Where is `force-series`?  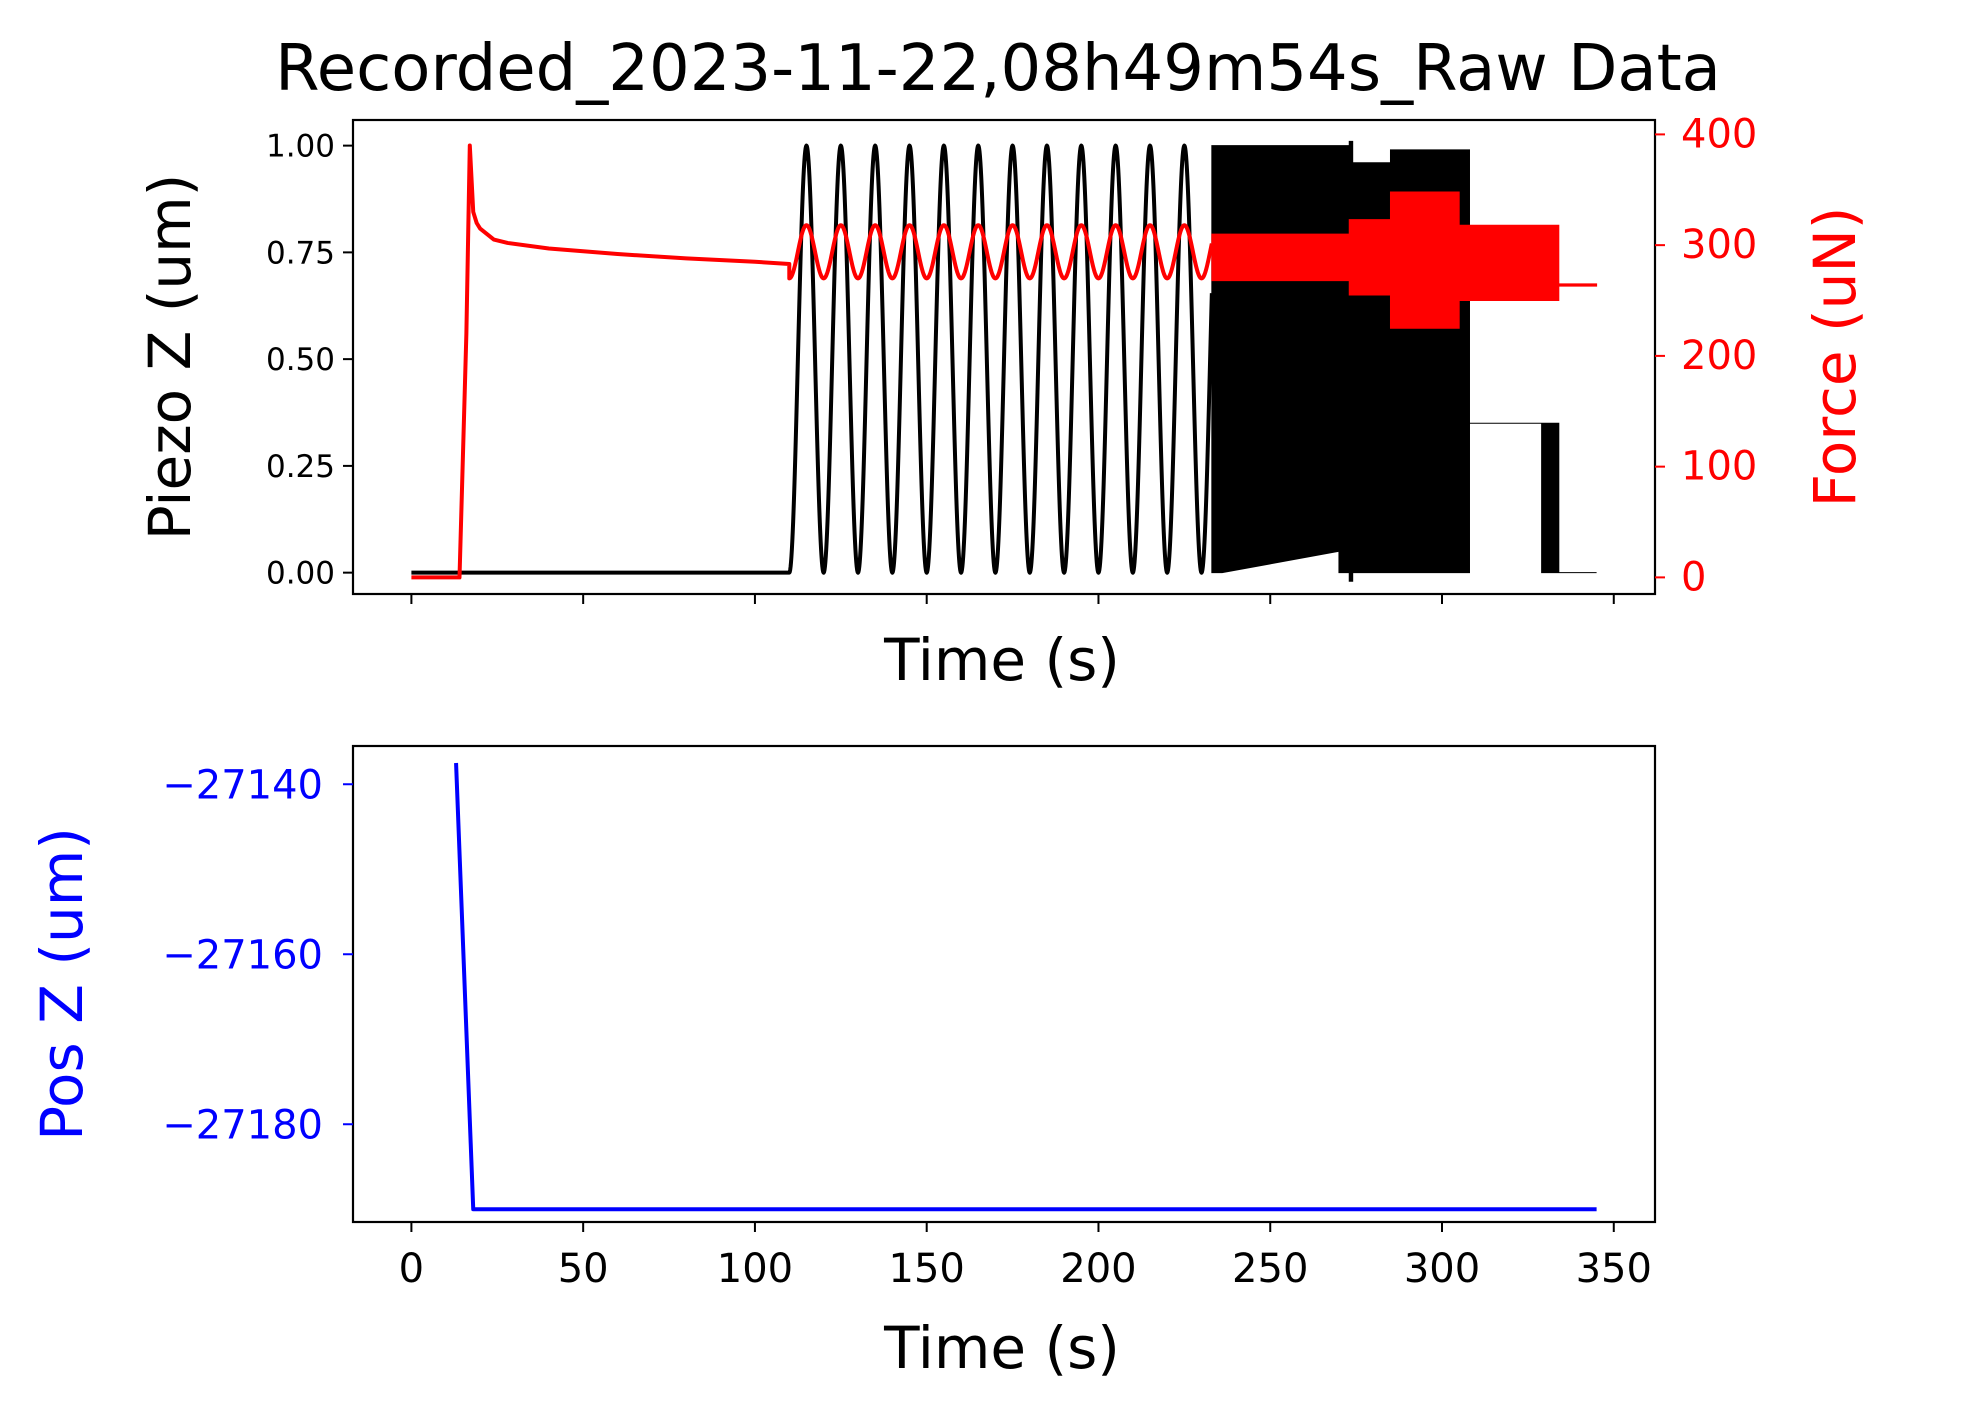
force-series is located at coordinates (812, 361).